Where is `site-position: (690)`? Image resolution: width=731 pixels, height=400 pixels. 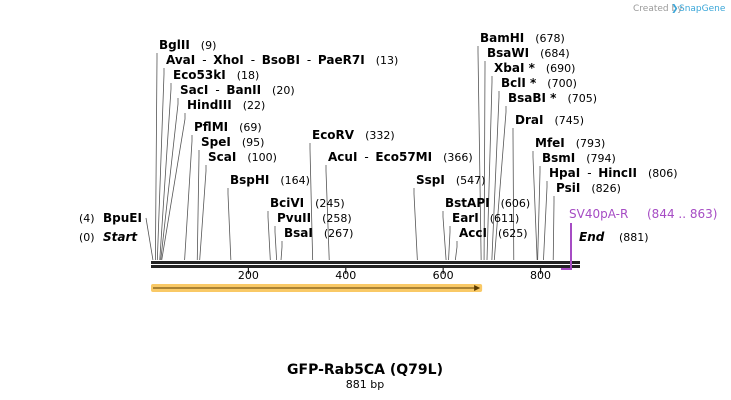 site-position: (690) is located at coordinates (561, 68).